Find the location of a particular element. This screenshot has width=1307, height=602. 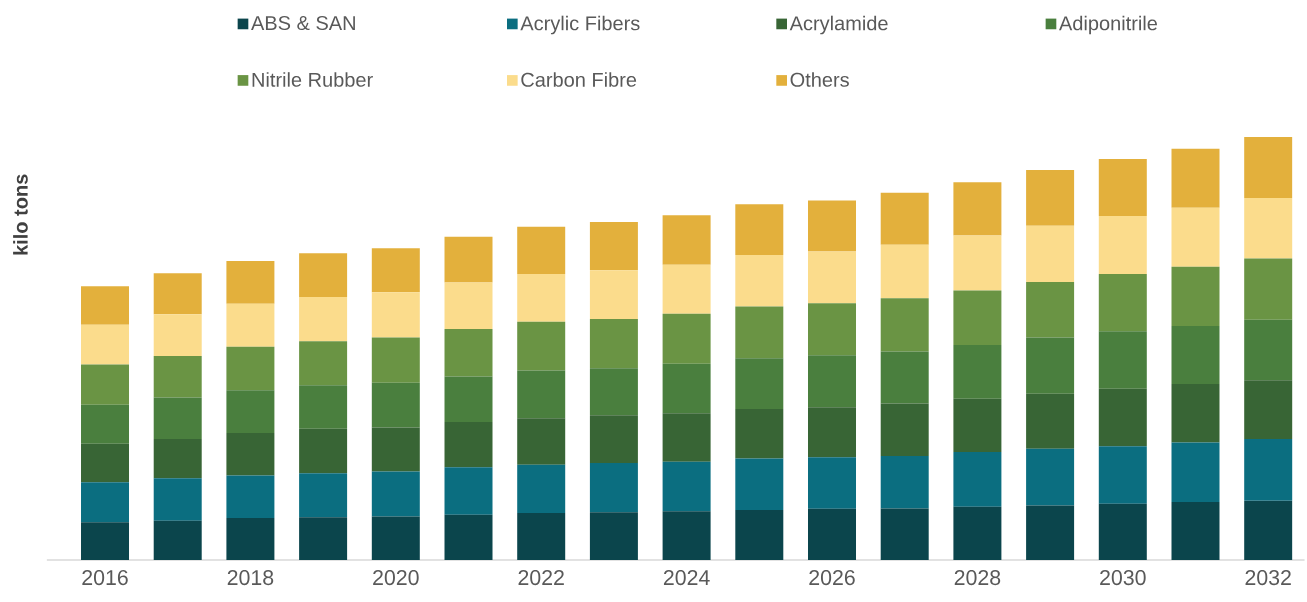

x-tick-label: 2026 is located at coordinates (832, 578).